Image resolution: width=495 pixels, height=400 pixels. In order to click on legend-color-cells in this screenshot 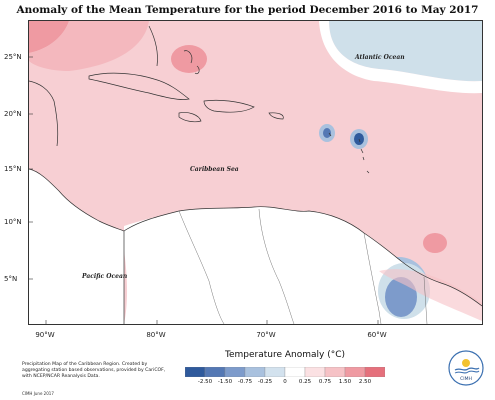, I will do `click(285, 372)`.